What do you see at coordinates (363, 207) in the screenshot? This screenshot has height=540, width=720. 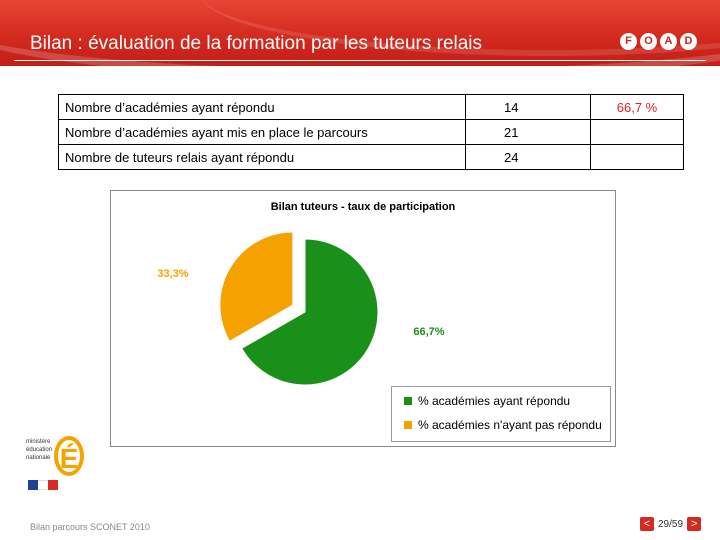 I see `chart-title: Bilan tuteurs - taux de participation` at bounding box center [363, 207].